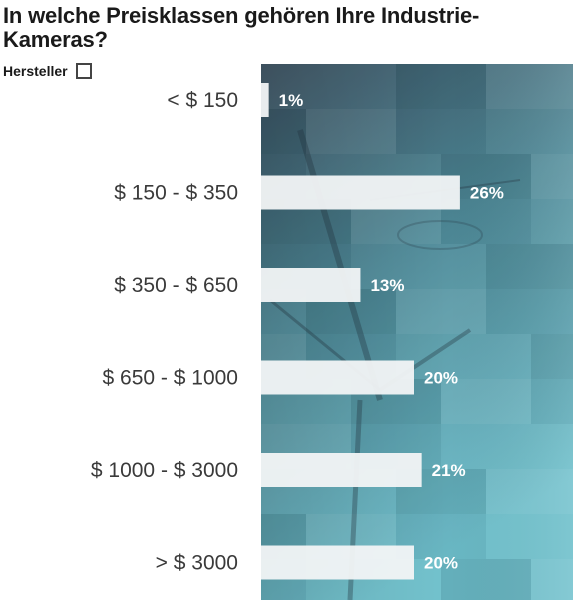 This screenshot has height=600, width=573. I want to click on category-label: > $ 3000, so click(197, 563).